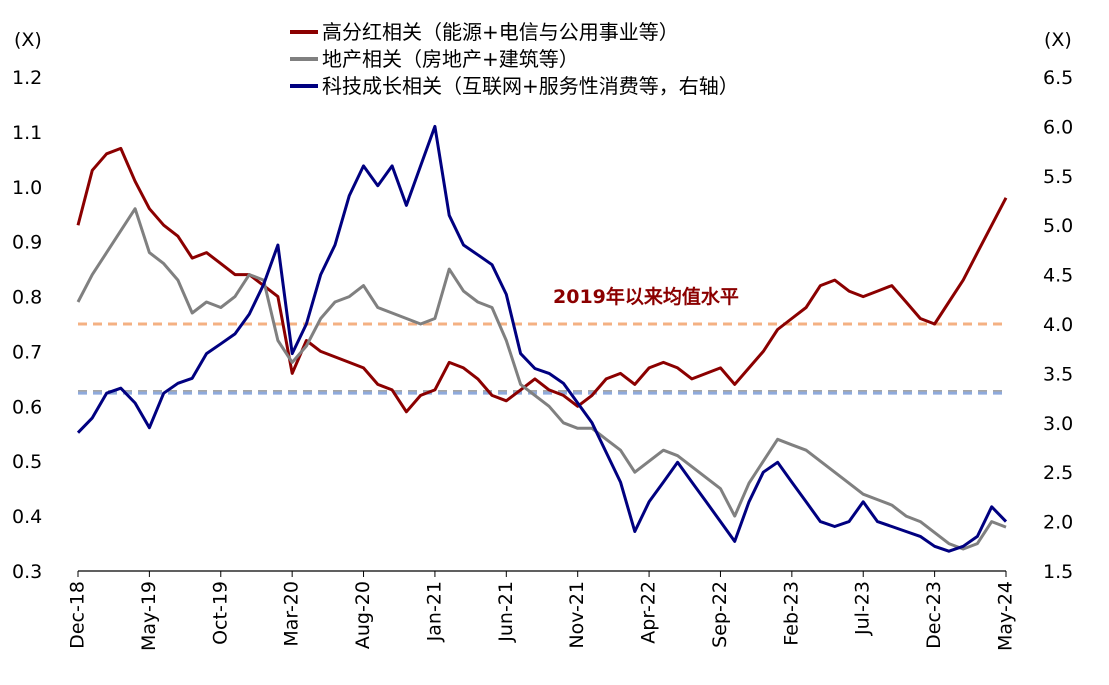  What do you see at coordinates (1058, 78) in the screenshot?
I see `right-tick-label: 6.5` at bounding box center [1058, 78].